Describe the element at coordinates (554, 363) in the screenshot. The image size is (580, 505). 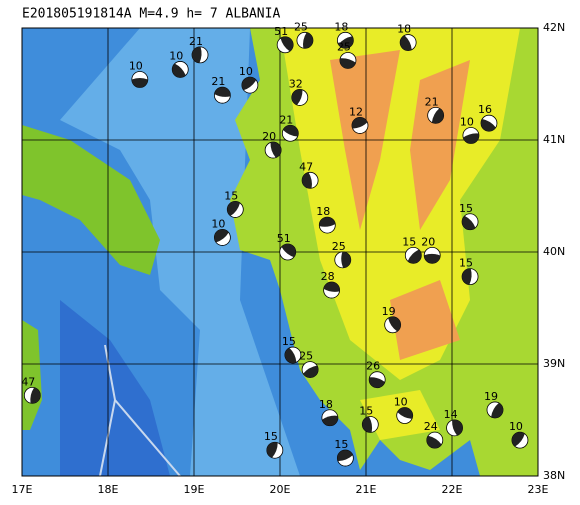
I see `lat-tick-label: 39N` at that location.